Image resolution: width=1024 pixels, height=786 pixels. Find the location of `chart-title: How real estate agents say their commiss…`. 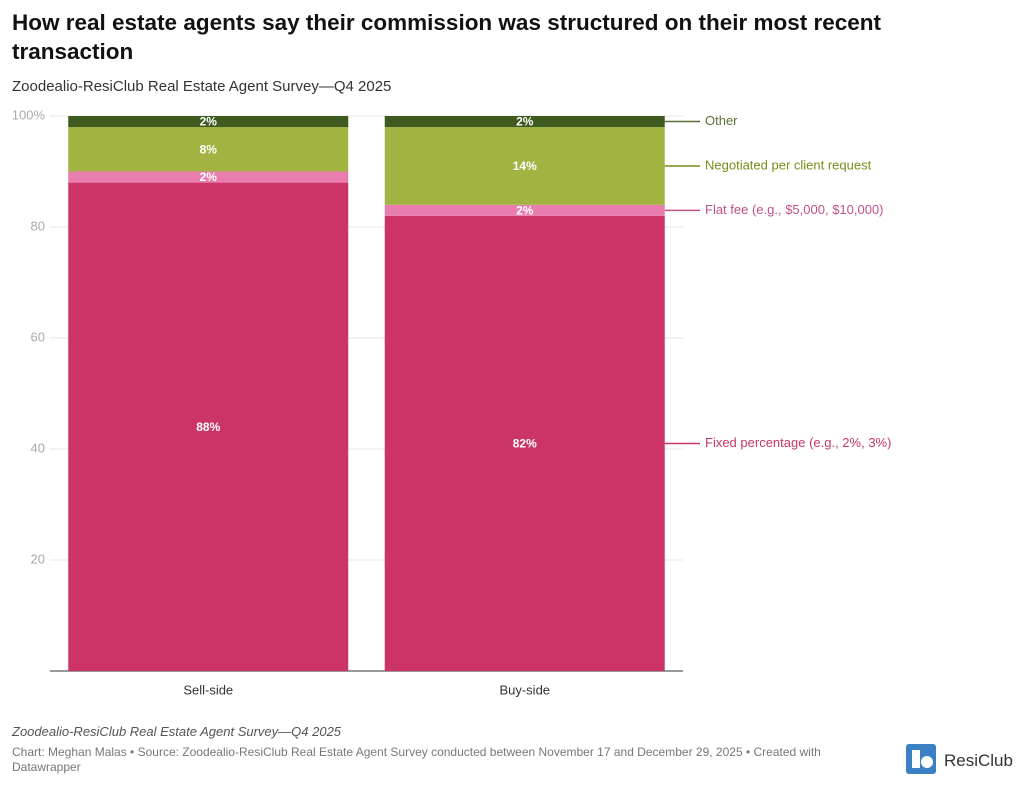

chart-title: How real estate agents say their commiss… is located at coordinates (447, 37).